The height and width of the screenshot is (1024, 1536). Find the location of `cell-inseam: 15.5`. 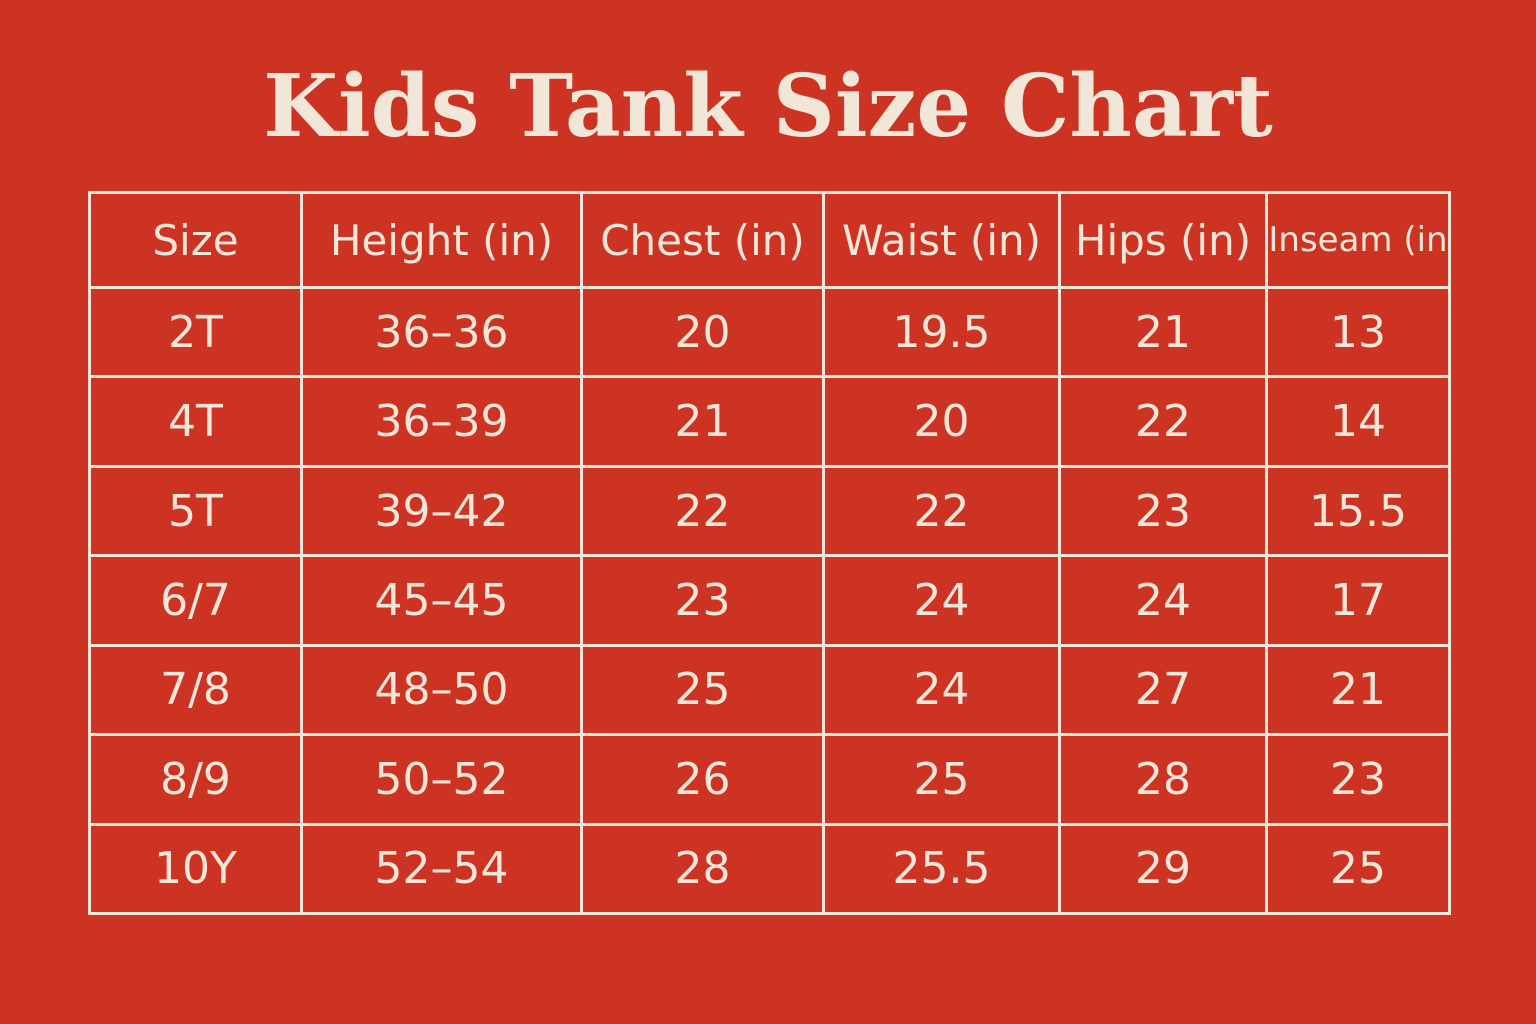

cell-inseam: 15.5 is located at coordinates (1358, 511).